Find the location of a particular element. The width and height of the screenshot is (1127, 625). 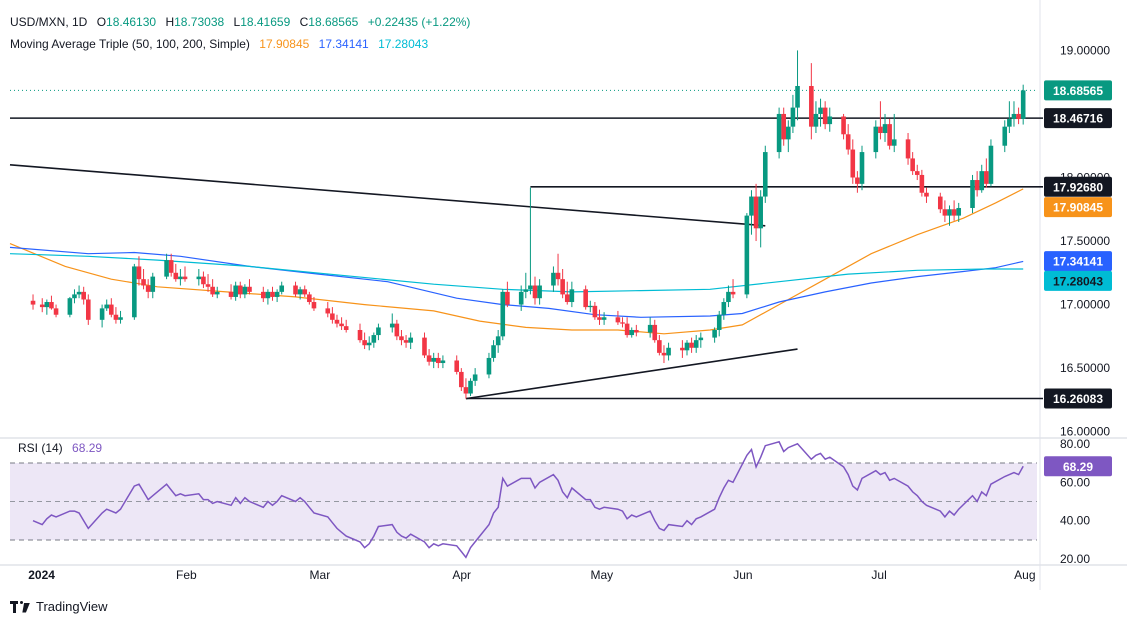

rsi-title: RSI (14) is located at coordinates (40, 448).